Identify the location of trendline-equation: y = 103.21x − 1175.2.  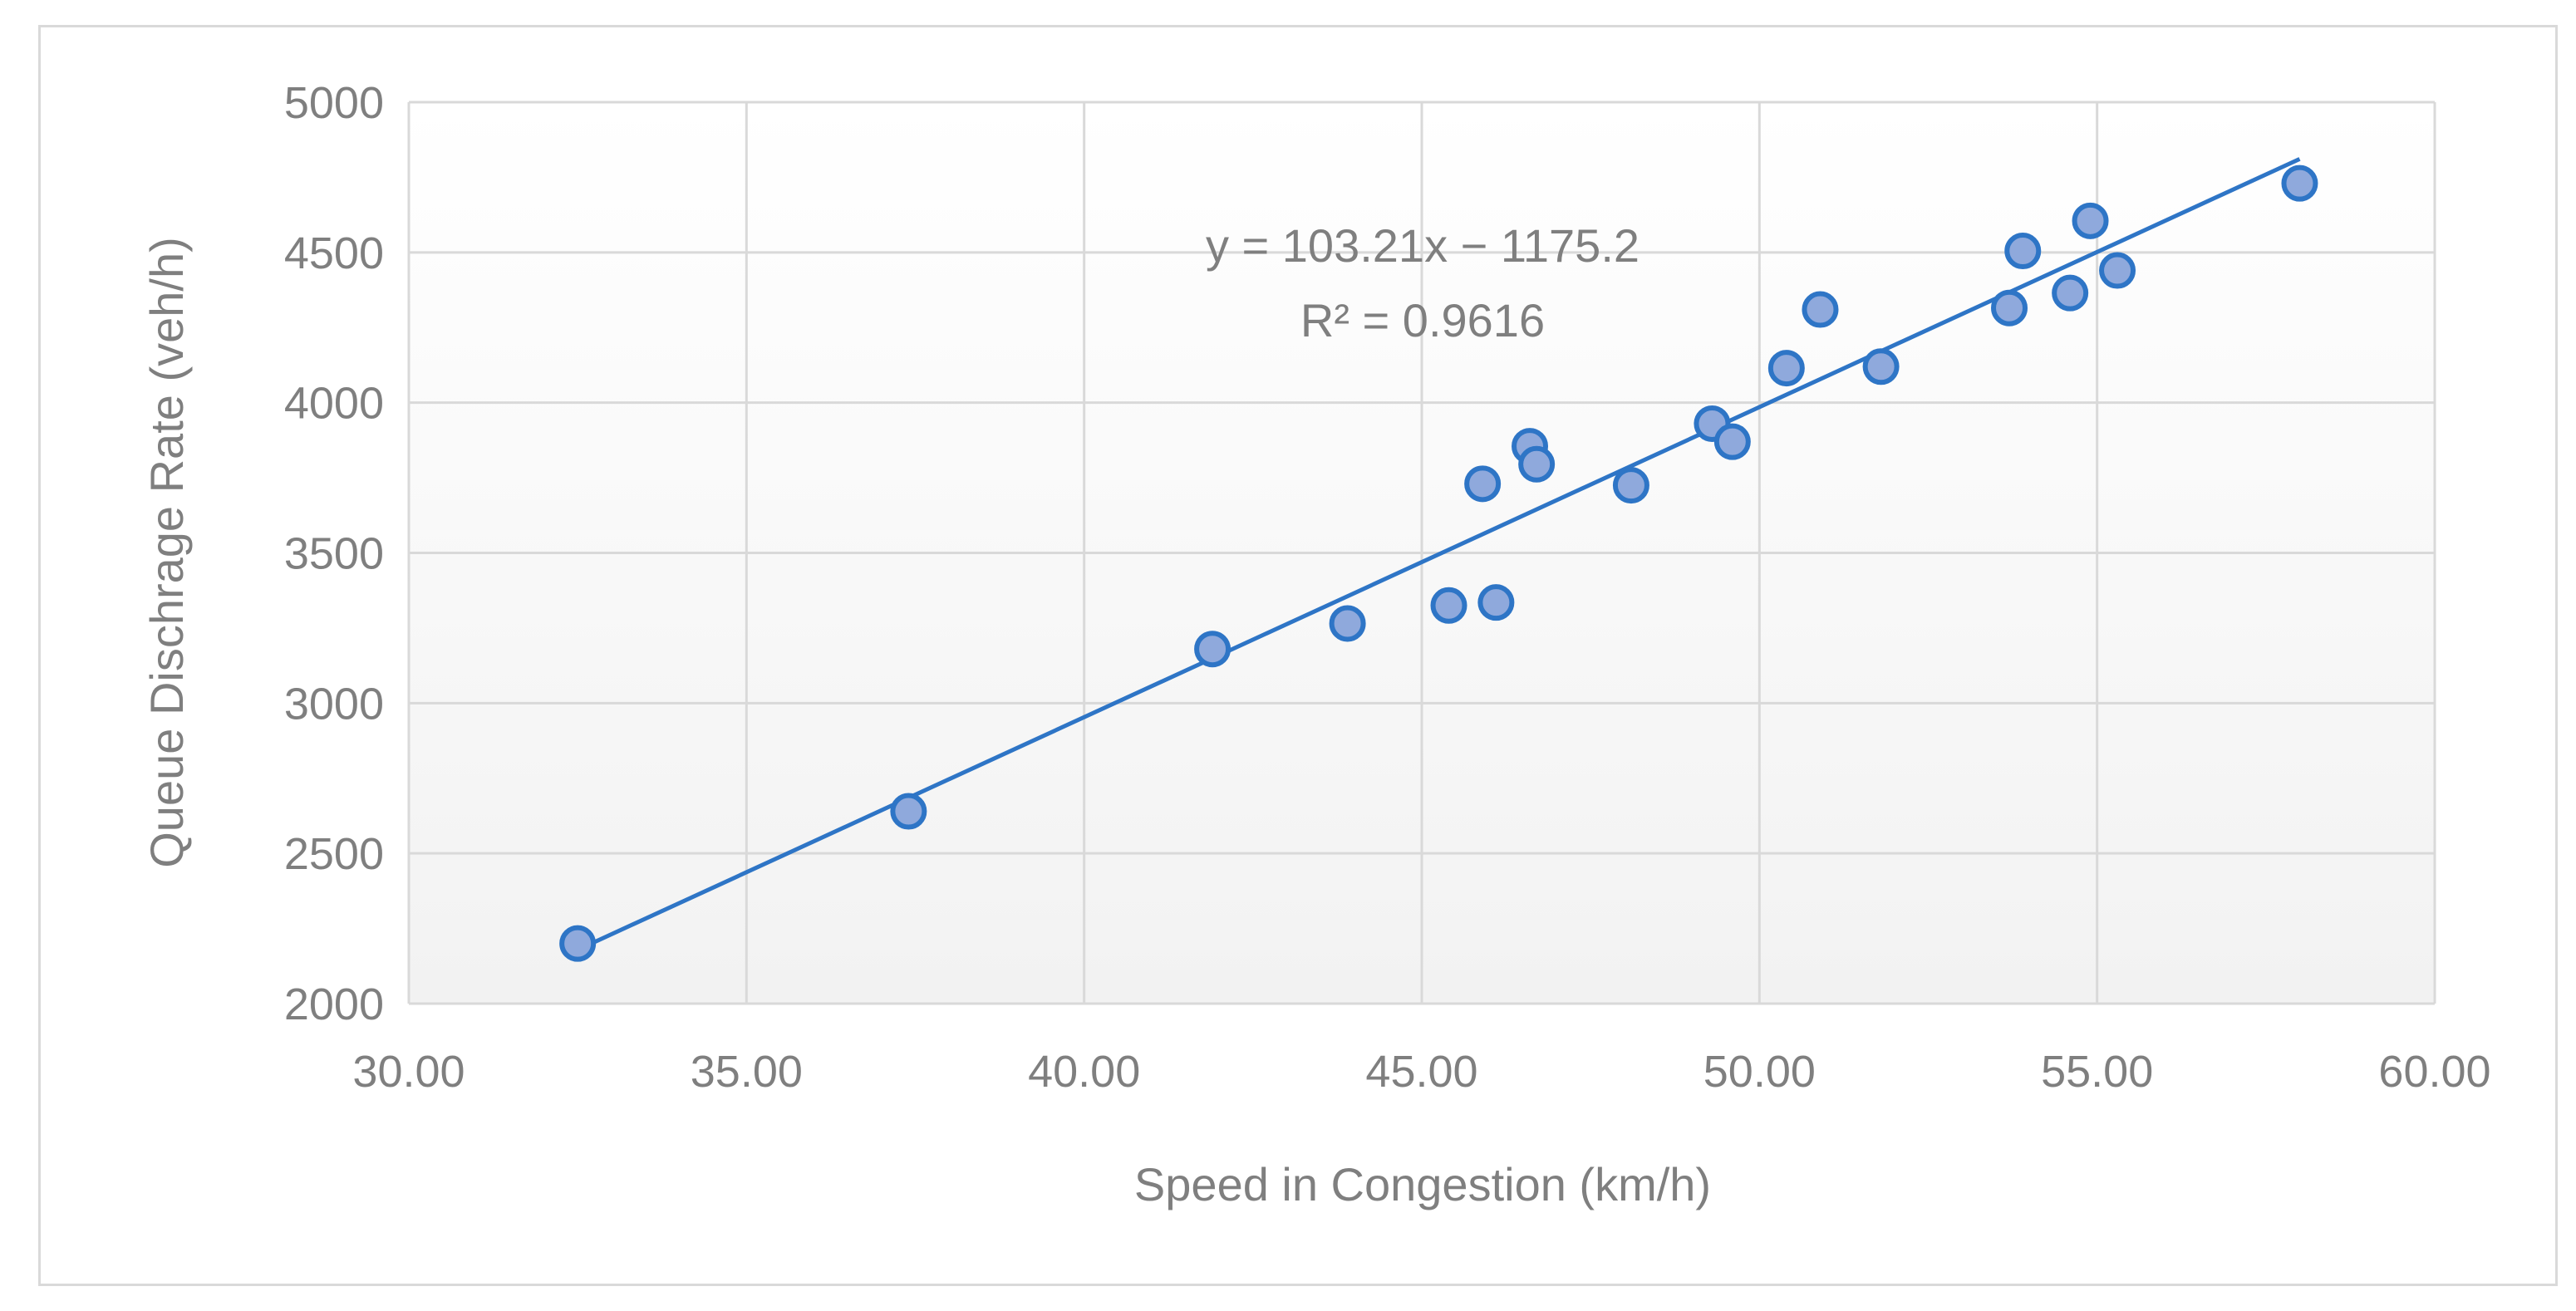
(1423, 245).